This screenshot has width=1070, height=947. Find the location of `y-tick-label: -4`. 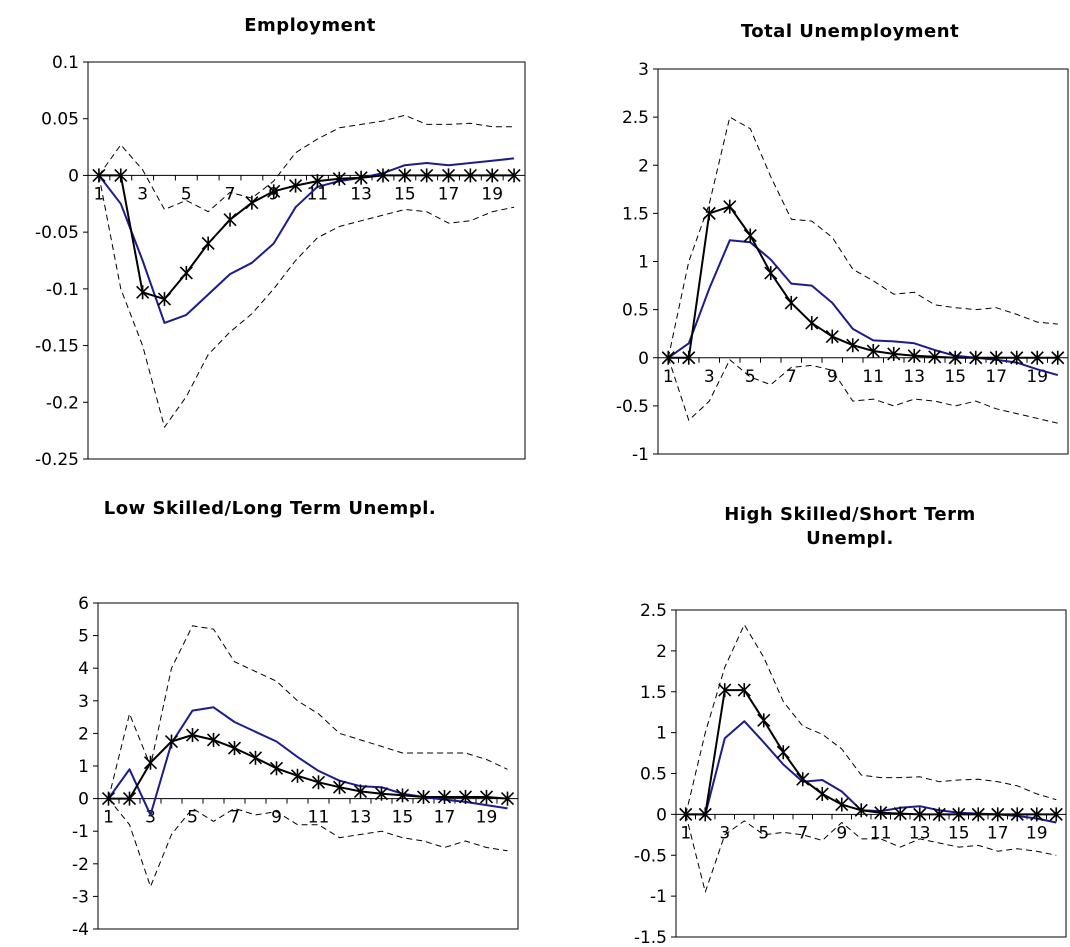

y-tick-label: -4 is located at coordinates (80, 930).